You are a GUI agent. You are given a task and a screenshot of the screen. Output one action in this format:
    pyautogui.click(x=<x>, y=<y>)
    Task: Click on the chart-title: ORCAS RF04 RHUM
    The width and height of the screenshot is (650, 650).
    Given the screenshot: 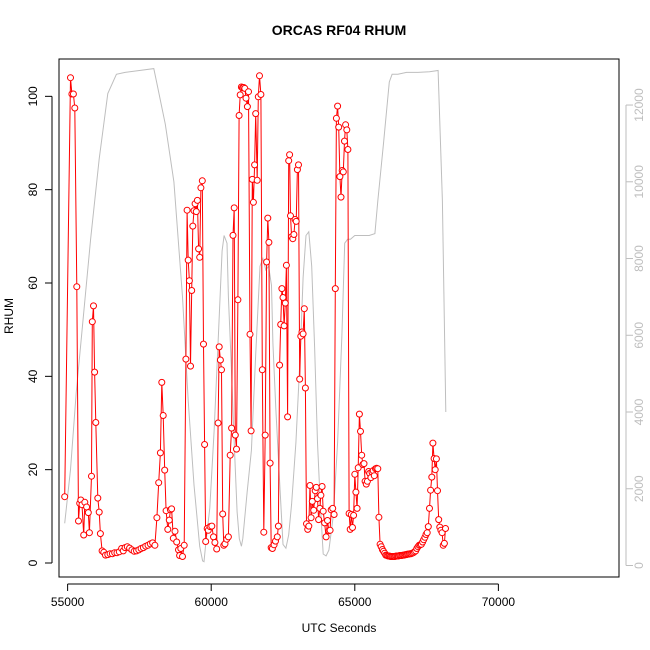 What is the action you would take?
    pyautogui.click(x=339, y=30)
    